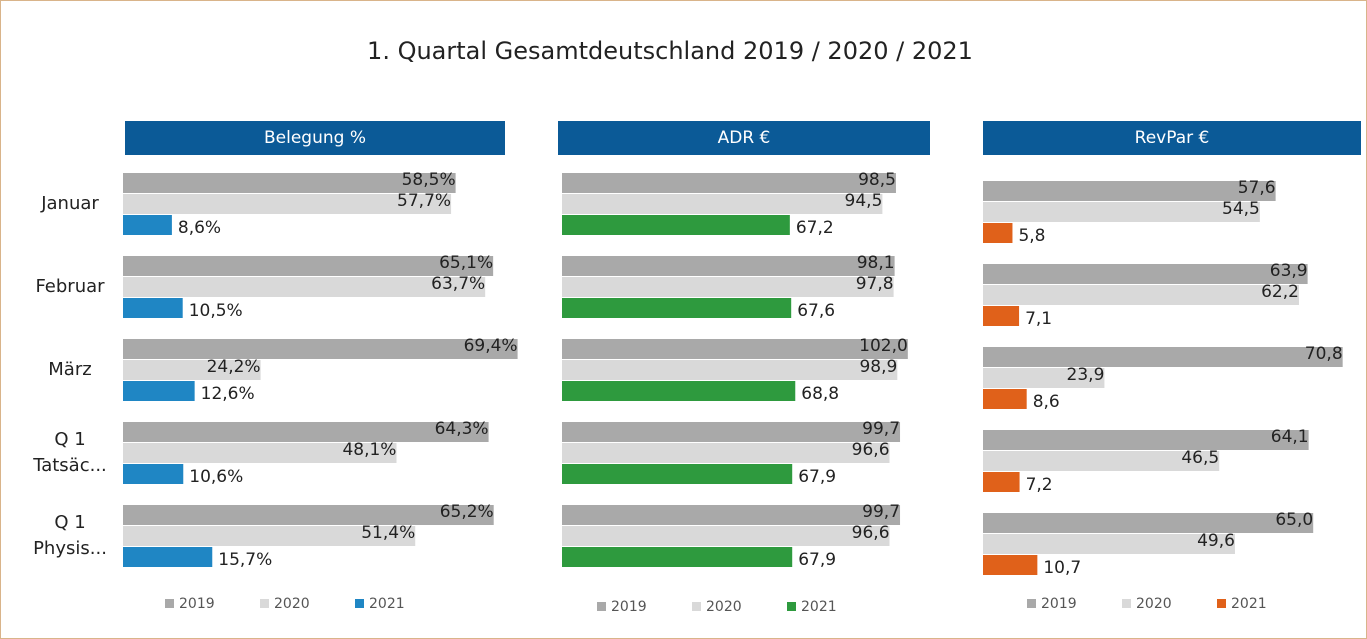  I want to click on value-label: 97,8, so click(875, 284).